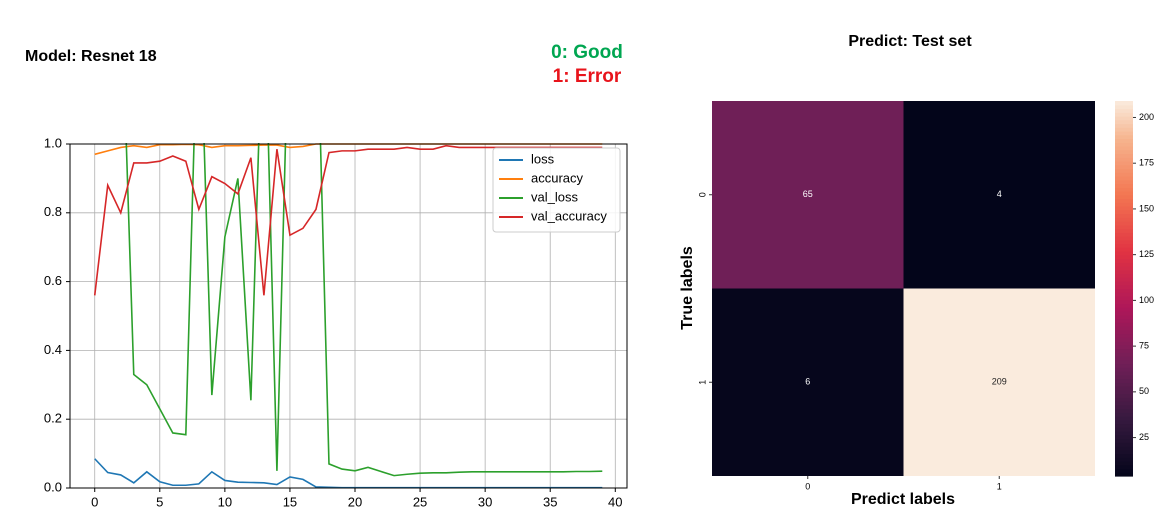  What do you see at coordinates (1146, 254) in the screenshot?
I see `colorbar-tick-label: 125` at bounding box center [1146, 254].